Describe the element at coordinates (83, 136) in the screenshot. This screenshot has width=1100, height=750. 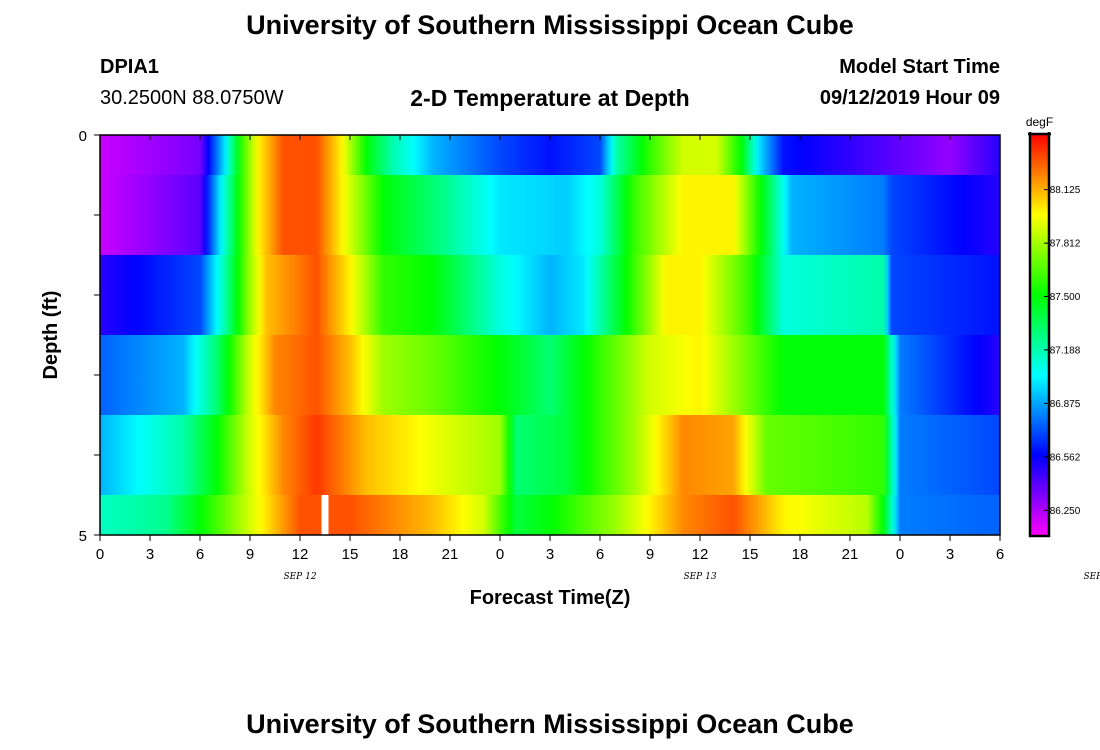
I see `y-tick-label: 0` at that location.